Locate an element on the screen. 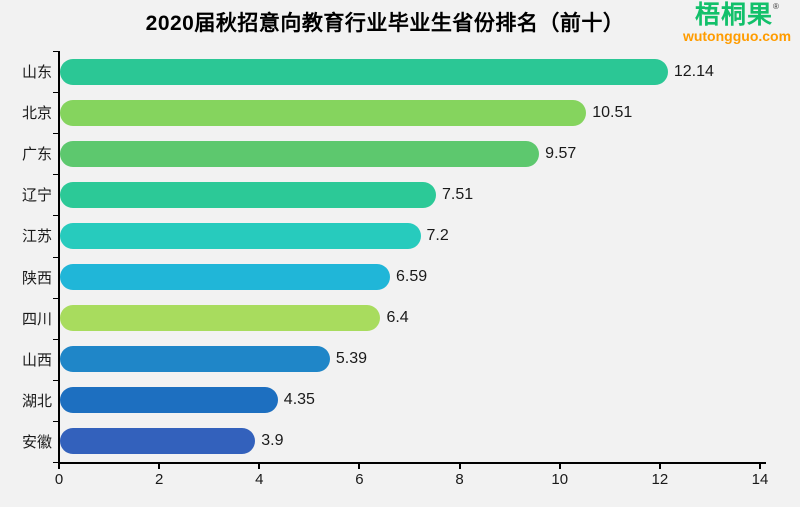  category-label: 广东 is located at coordinates (36, 155).